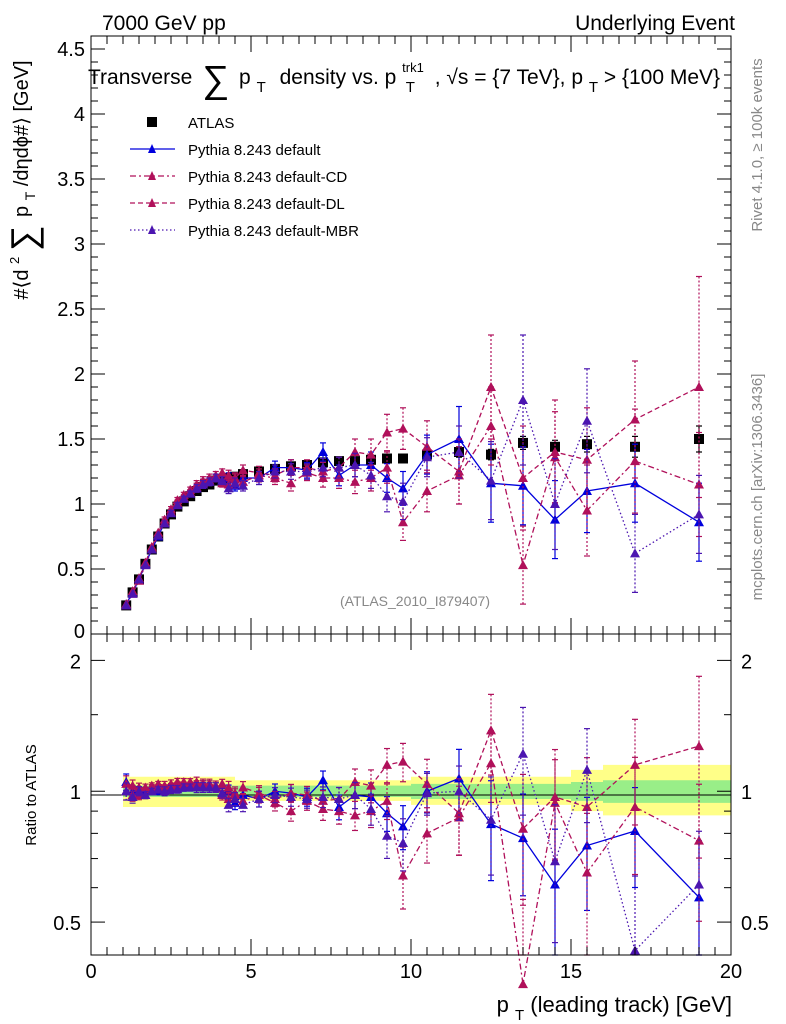 Image resolution: width=786 pixels, height=1024 pixels. I want to click on analysis-id-label: (ATLAS_2010_I879407), so click(415, 601).